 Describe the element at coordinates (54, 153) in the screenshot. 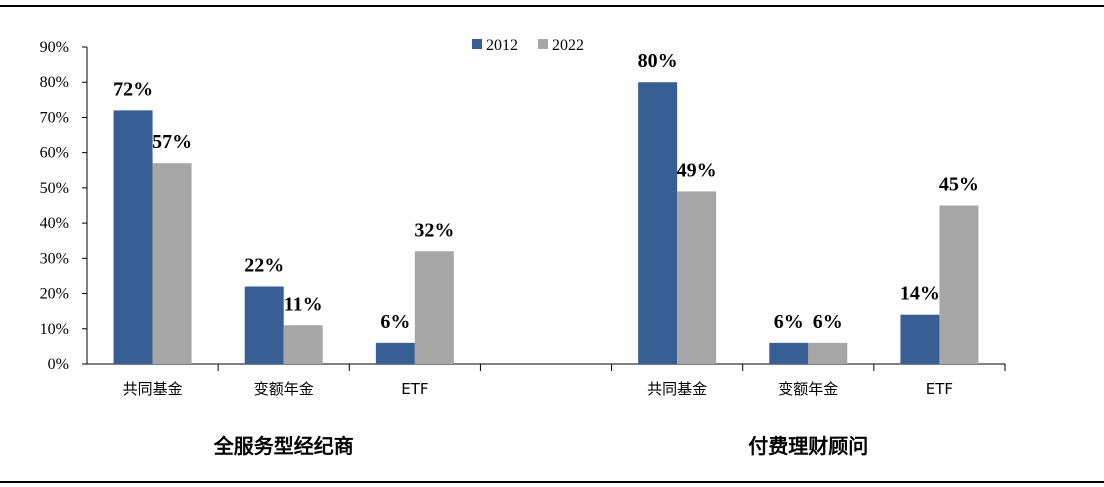

I see `y-tick-label: 60%` at that location.